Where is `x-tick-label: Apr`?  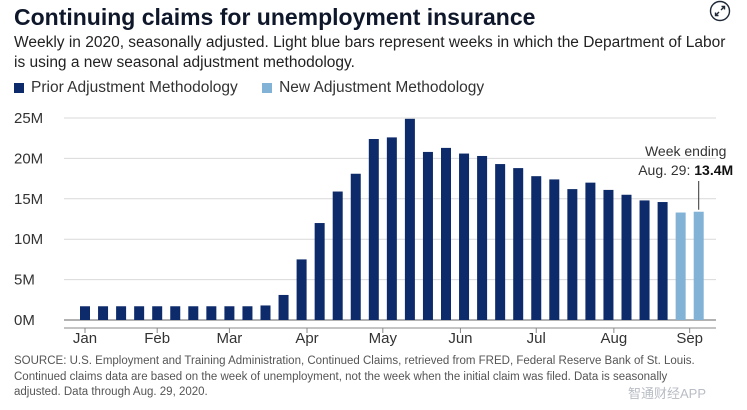
x-tick-label: Apr is located at coordinates (306, 338).